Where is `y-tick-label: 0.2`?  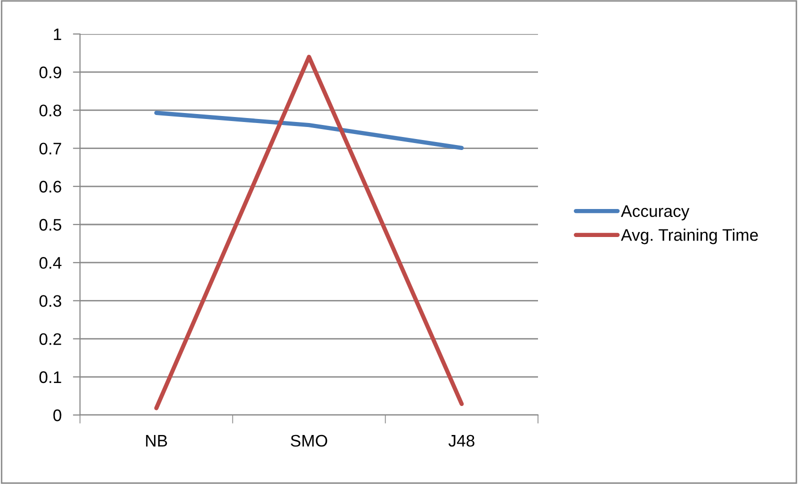
y-tick-label: 0.2 is located at coordinates (50, 339).